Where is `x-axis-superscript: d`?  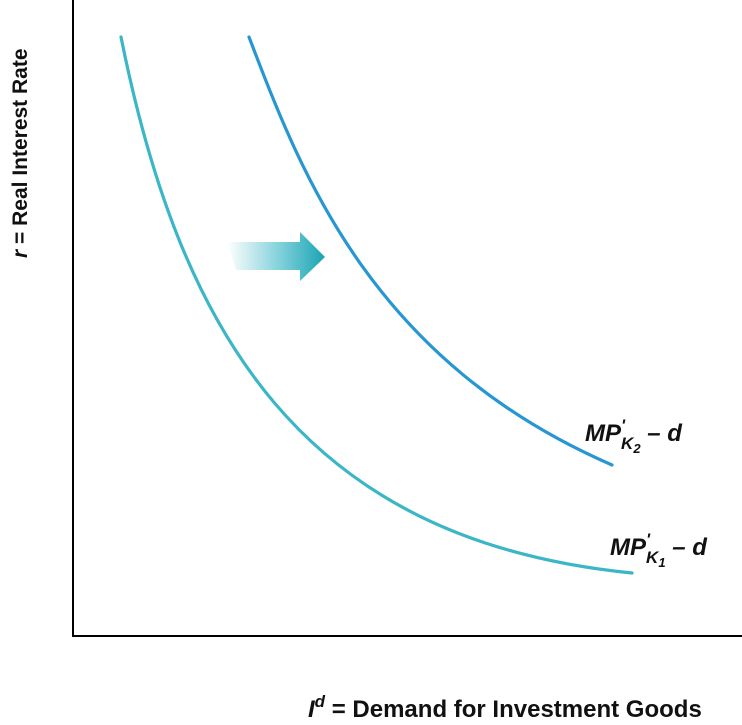 x-axis-superscript: d is located at coordinates (320, 701).